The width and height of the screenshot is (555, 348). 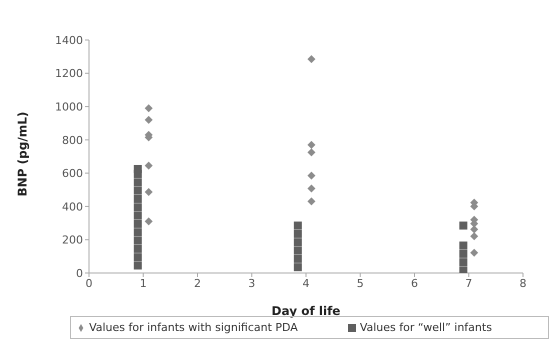 What do you see at coordinates (306, 311) in the screenshot?
I see `x-axis-title: Day of life` at bounding box center [306, 311].